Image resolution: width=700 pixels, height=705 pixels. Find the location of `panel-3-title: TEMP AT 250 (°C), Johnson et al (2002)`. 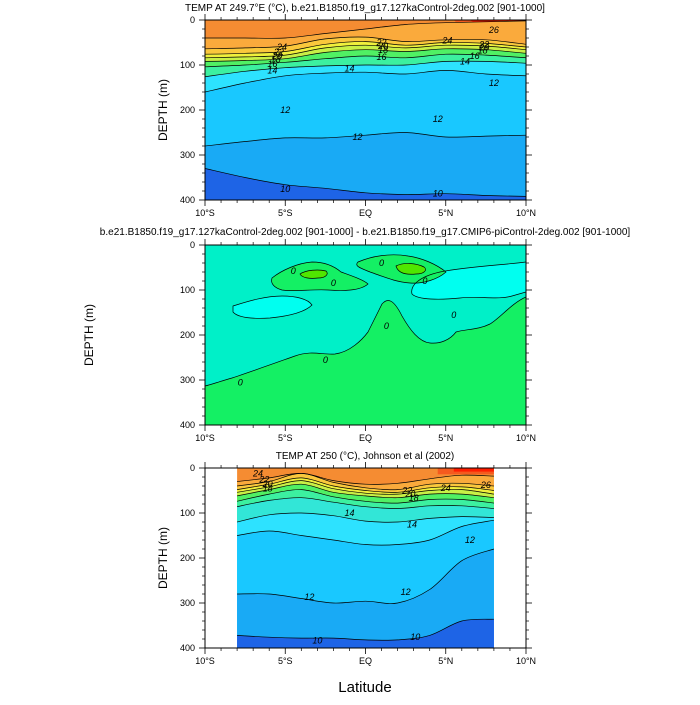

panel-3-title: TEMP AT 250 (°C), Johnson et al (2002) is located at coordinates (365, 456).